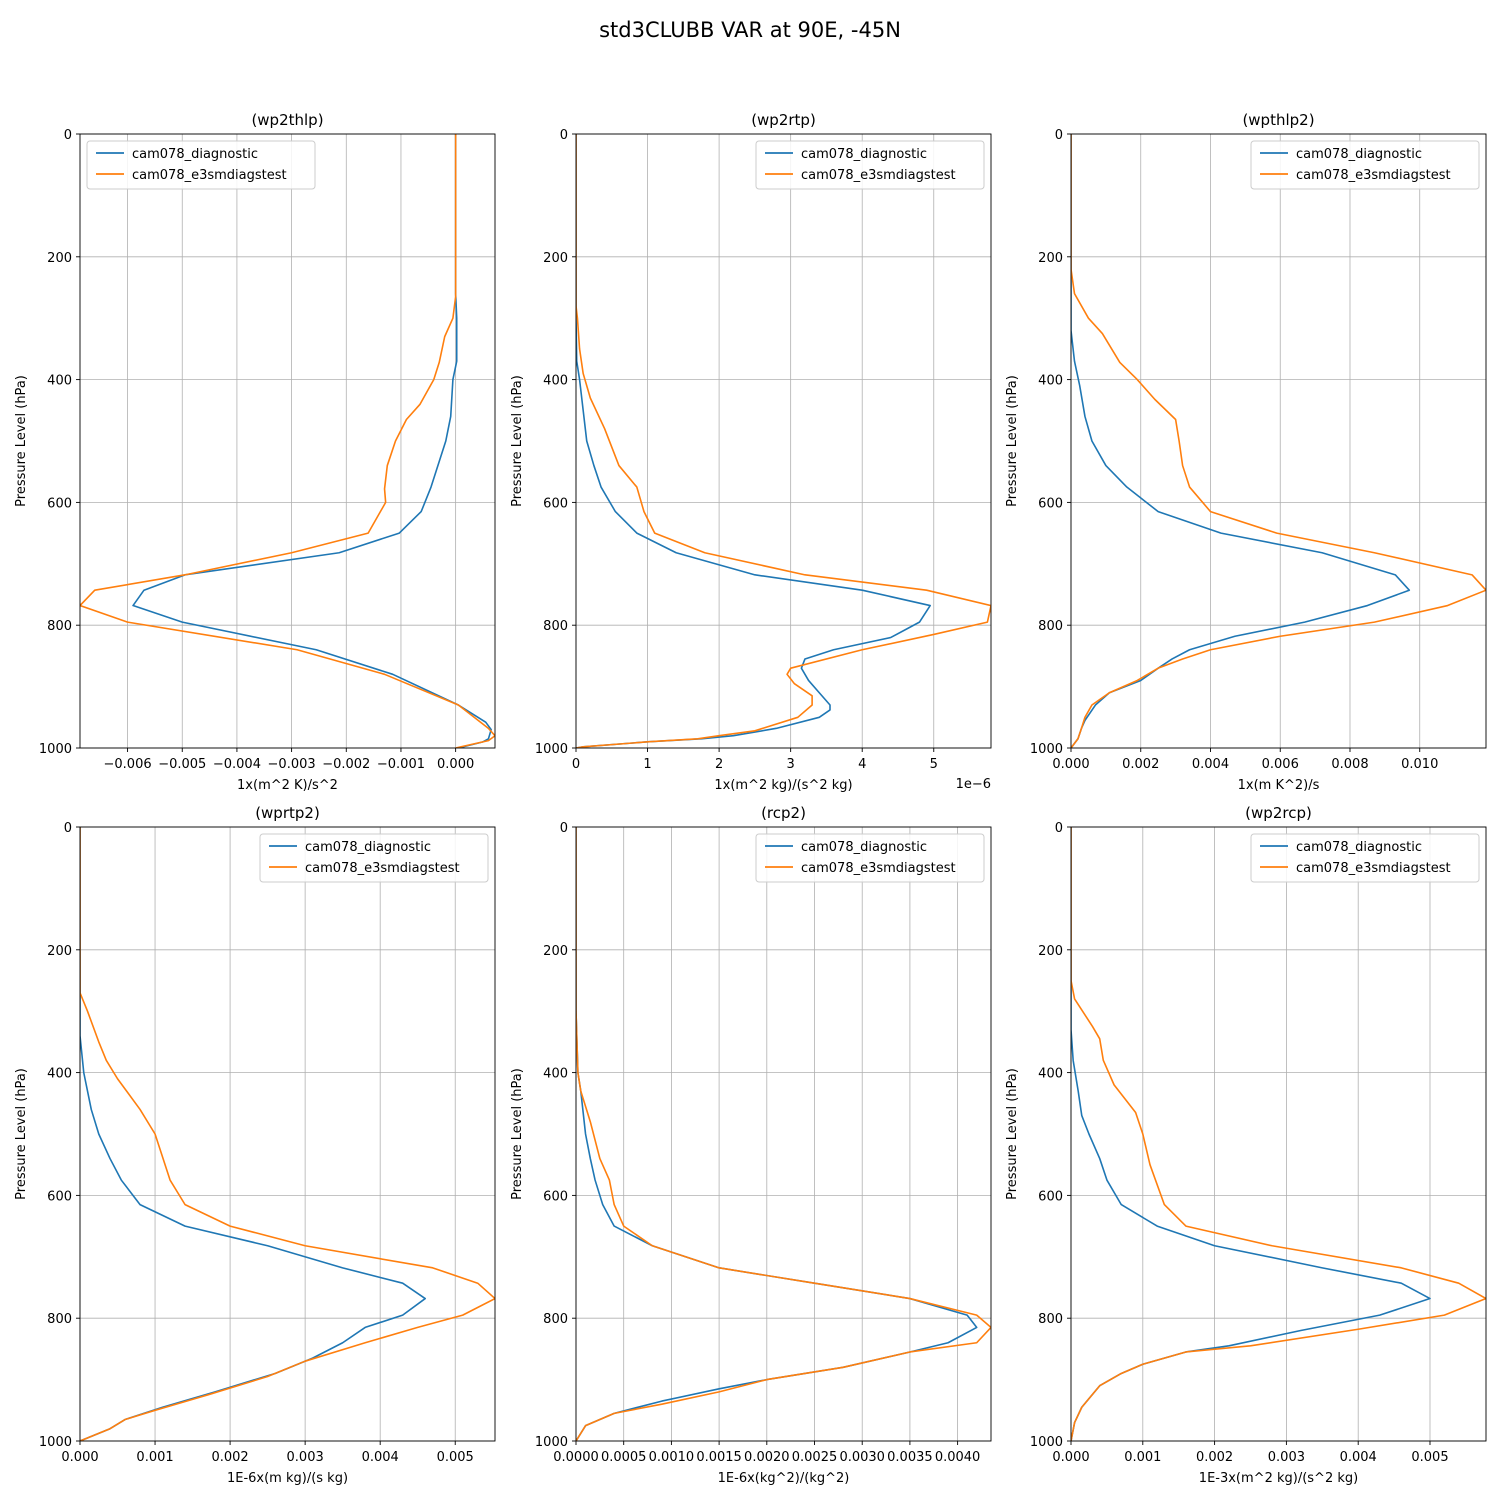 Image resolution: width=1500 pixels, height=1500 pixels. Describe the element at coordinates (973, 784) in the screenshot. I see `x-offset-text: 1e−6` at that location.